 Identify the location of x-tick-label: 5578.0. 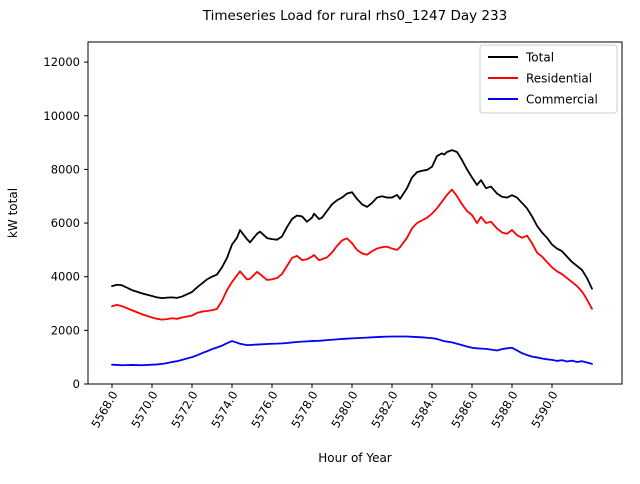
(304, 410).